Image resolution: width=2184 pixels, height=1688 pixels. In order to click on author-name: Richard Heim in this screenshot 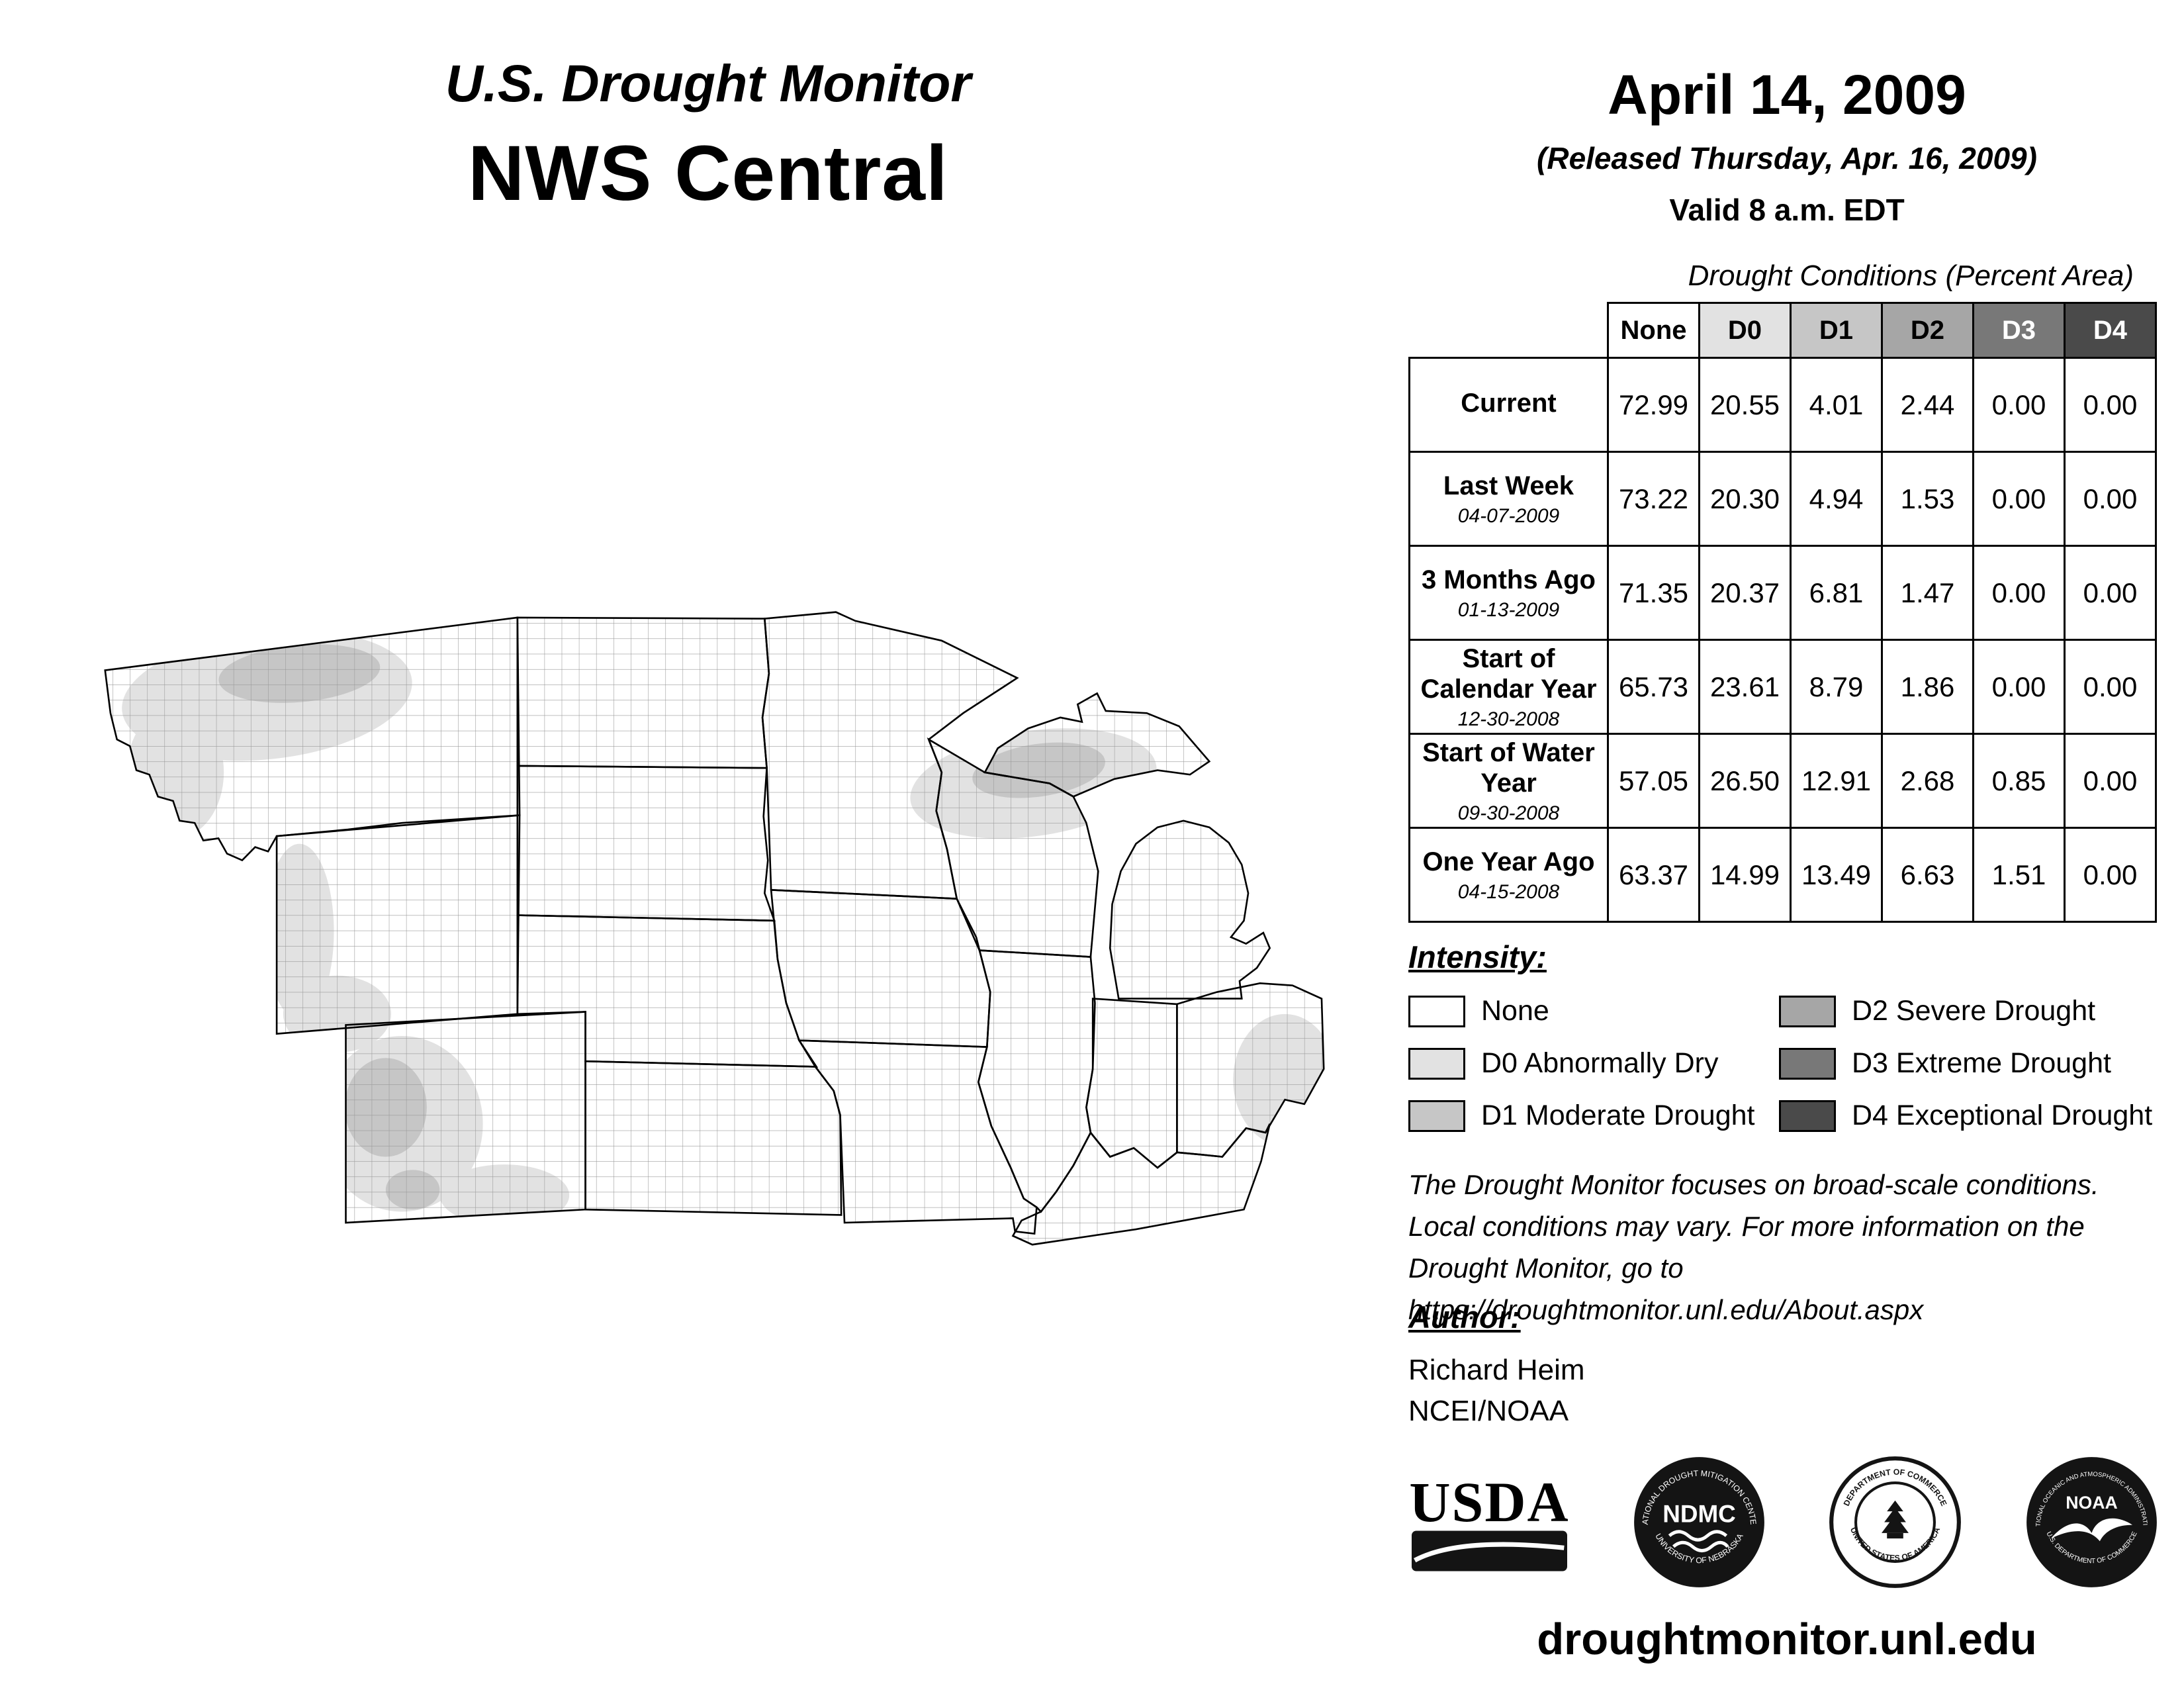, I will do `click(1496, 1370)`.